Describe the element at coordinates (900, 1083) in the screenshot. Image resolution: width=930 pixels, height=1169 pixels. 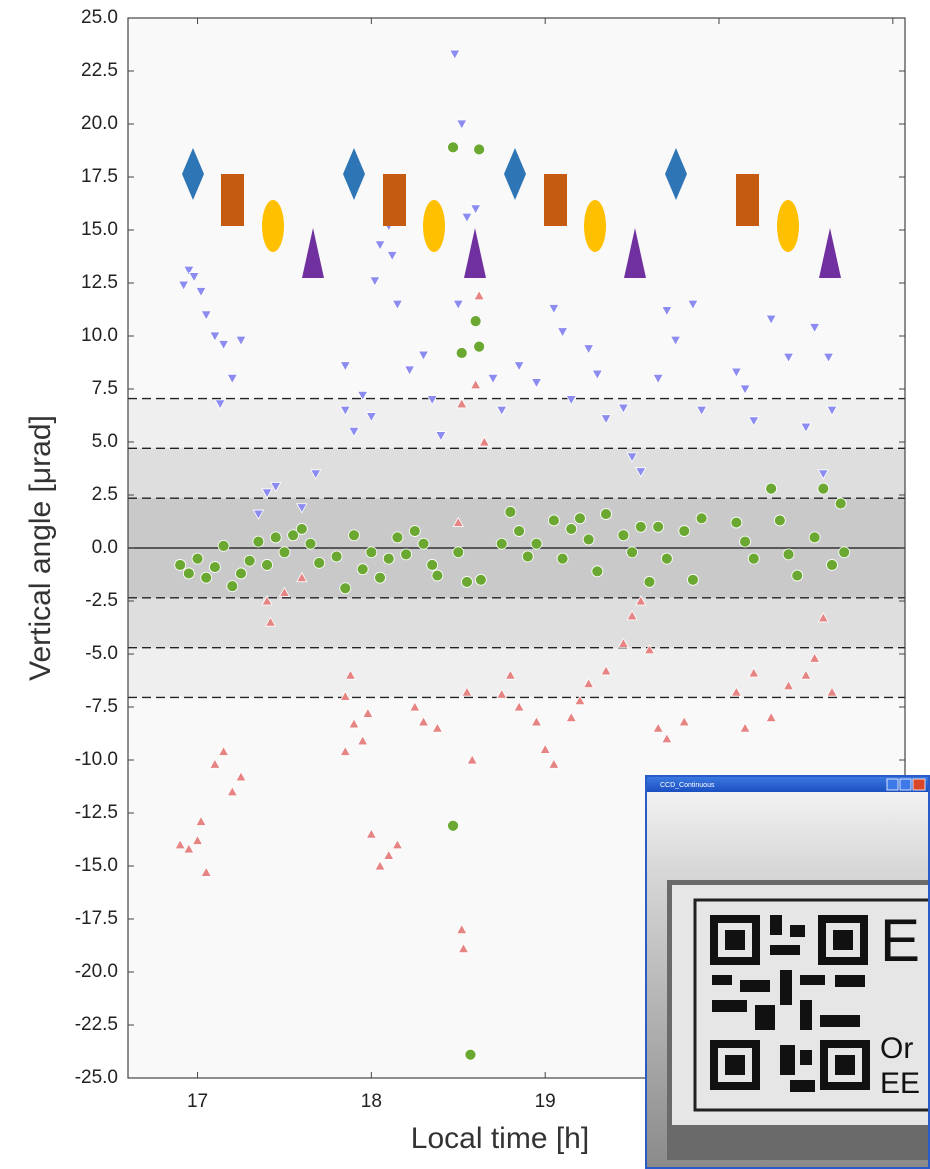
I see `label-text: EE` at that location.